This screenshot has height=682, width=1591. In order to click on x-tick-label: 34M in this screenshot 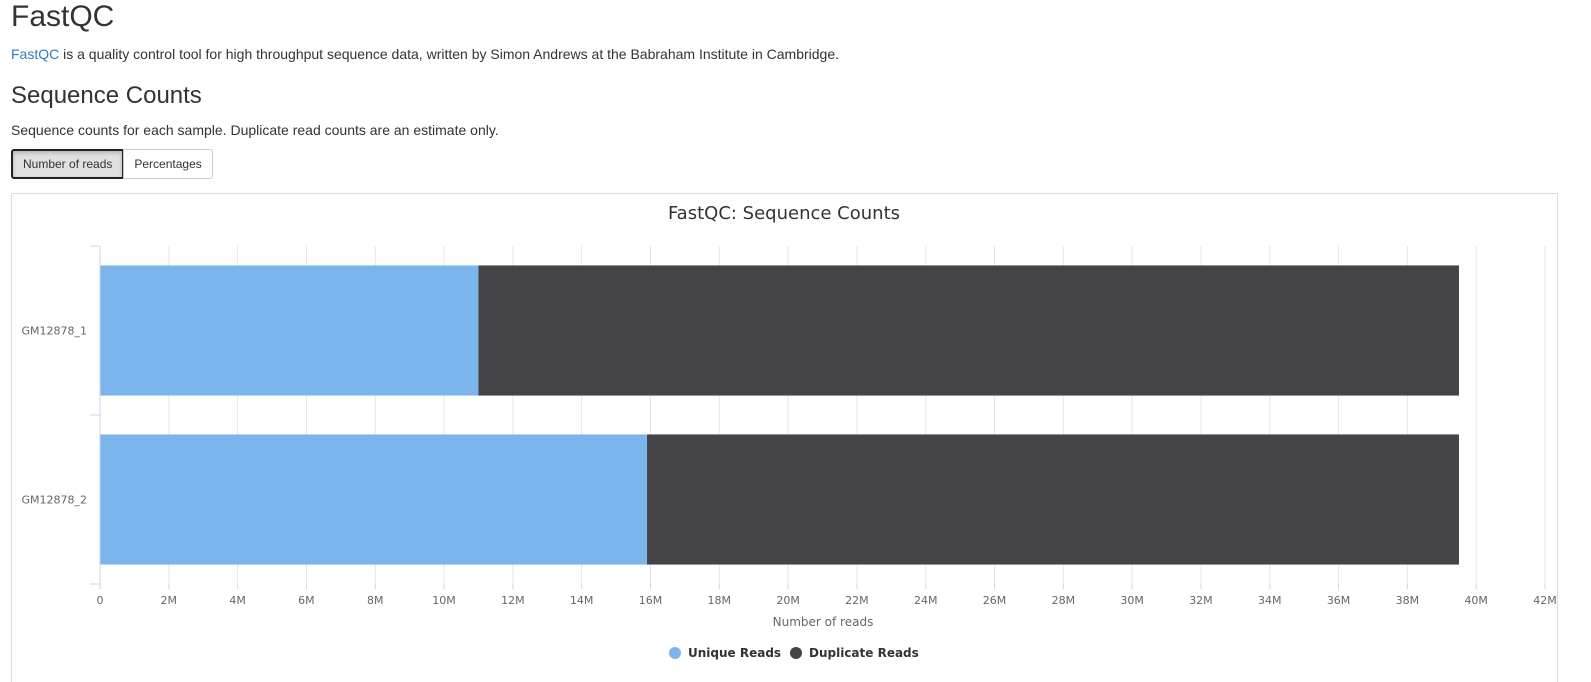, I will do `click(1270, 600)`.